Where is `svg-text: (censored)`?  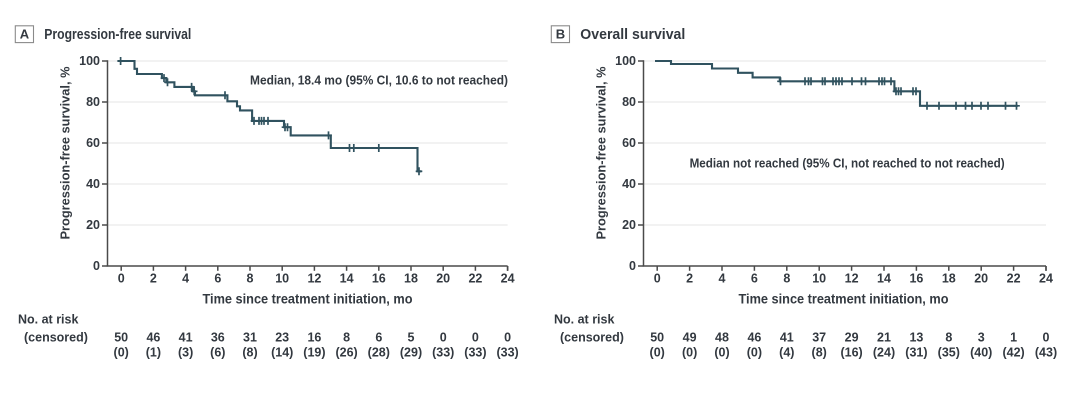 svg-text: (censored) is located at coordinates (56, 338).